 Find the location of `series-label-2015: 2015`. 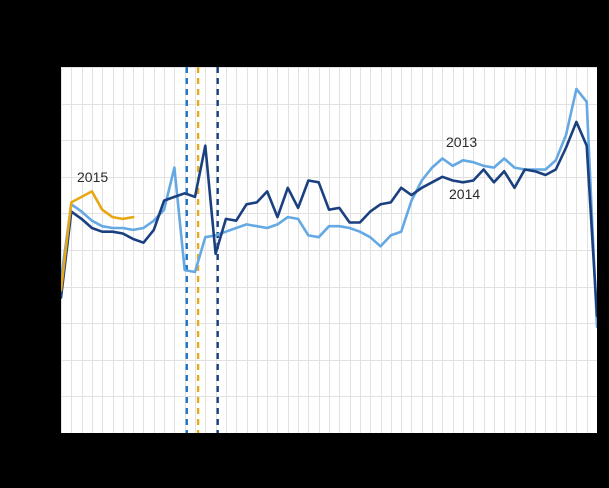

series-label-2015: 2015 is located at coordinates (93, 177).